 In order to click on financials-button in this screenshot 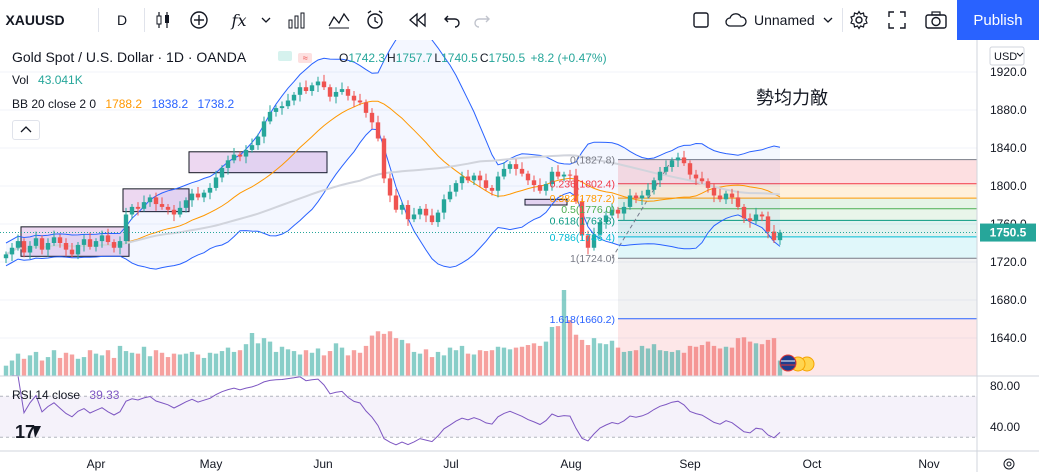, I will do `click(297, 20)`.